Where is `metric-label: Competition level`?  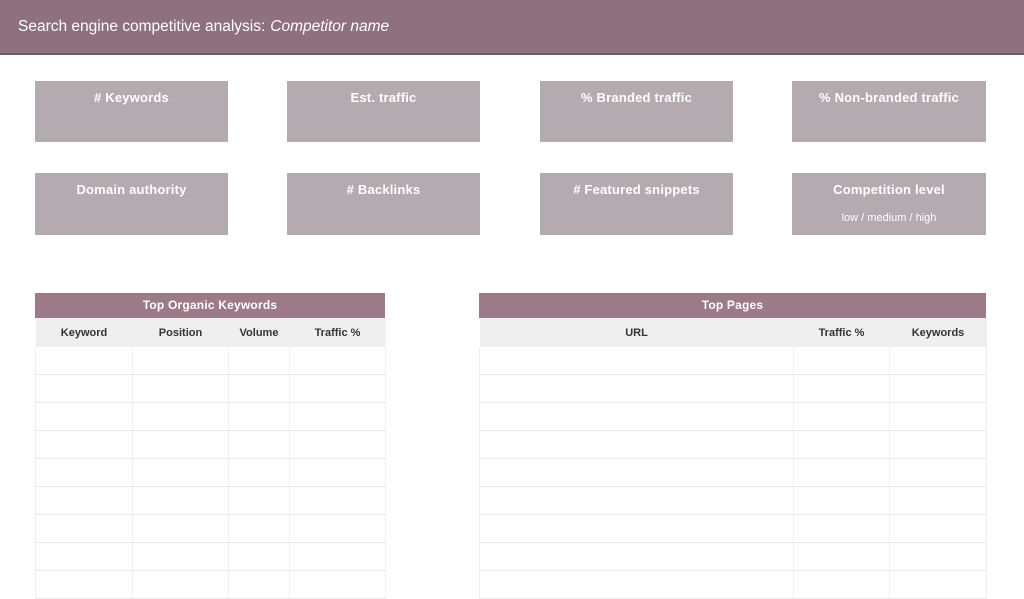
metric-label: Competition level is located at coordinates (889, 189).